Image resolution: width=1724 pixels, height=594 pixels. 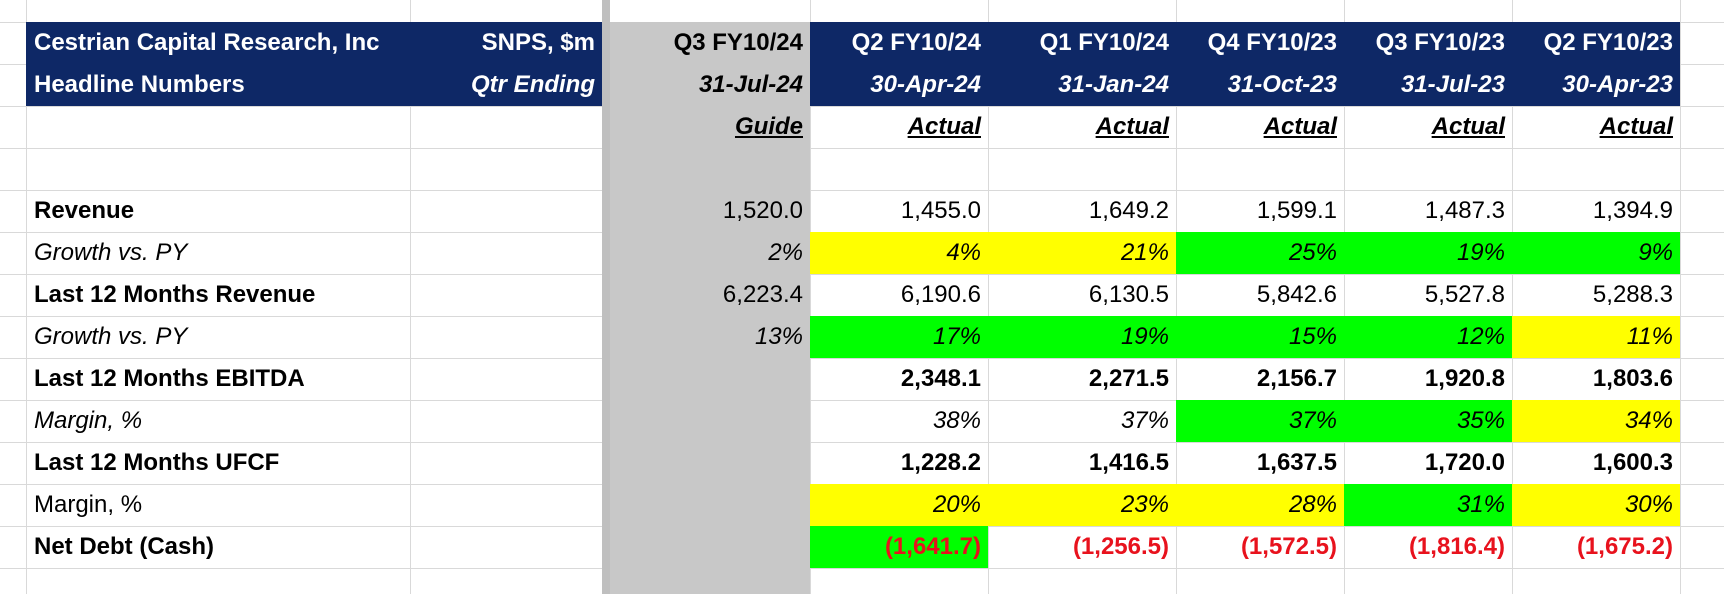 I want to click on table-cell: 30%, so click(x=1648, y=504).